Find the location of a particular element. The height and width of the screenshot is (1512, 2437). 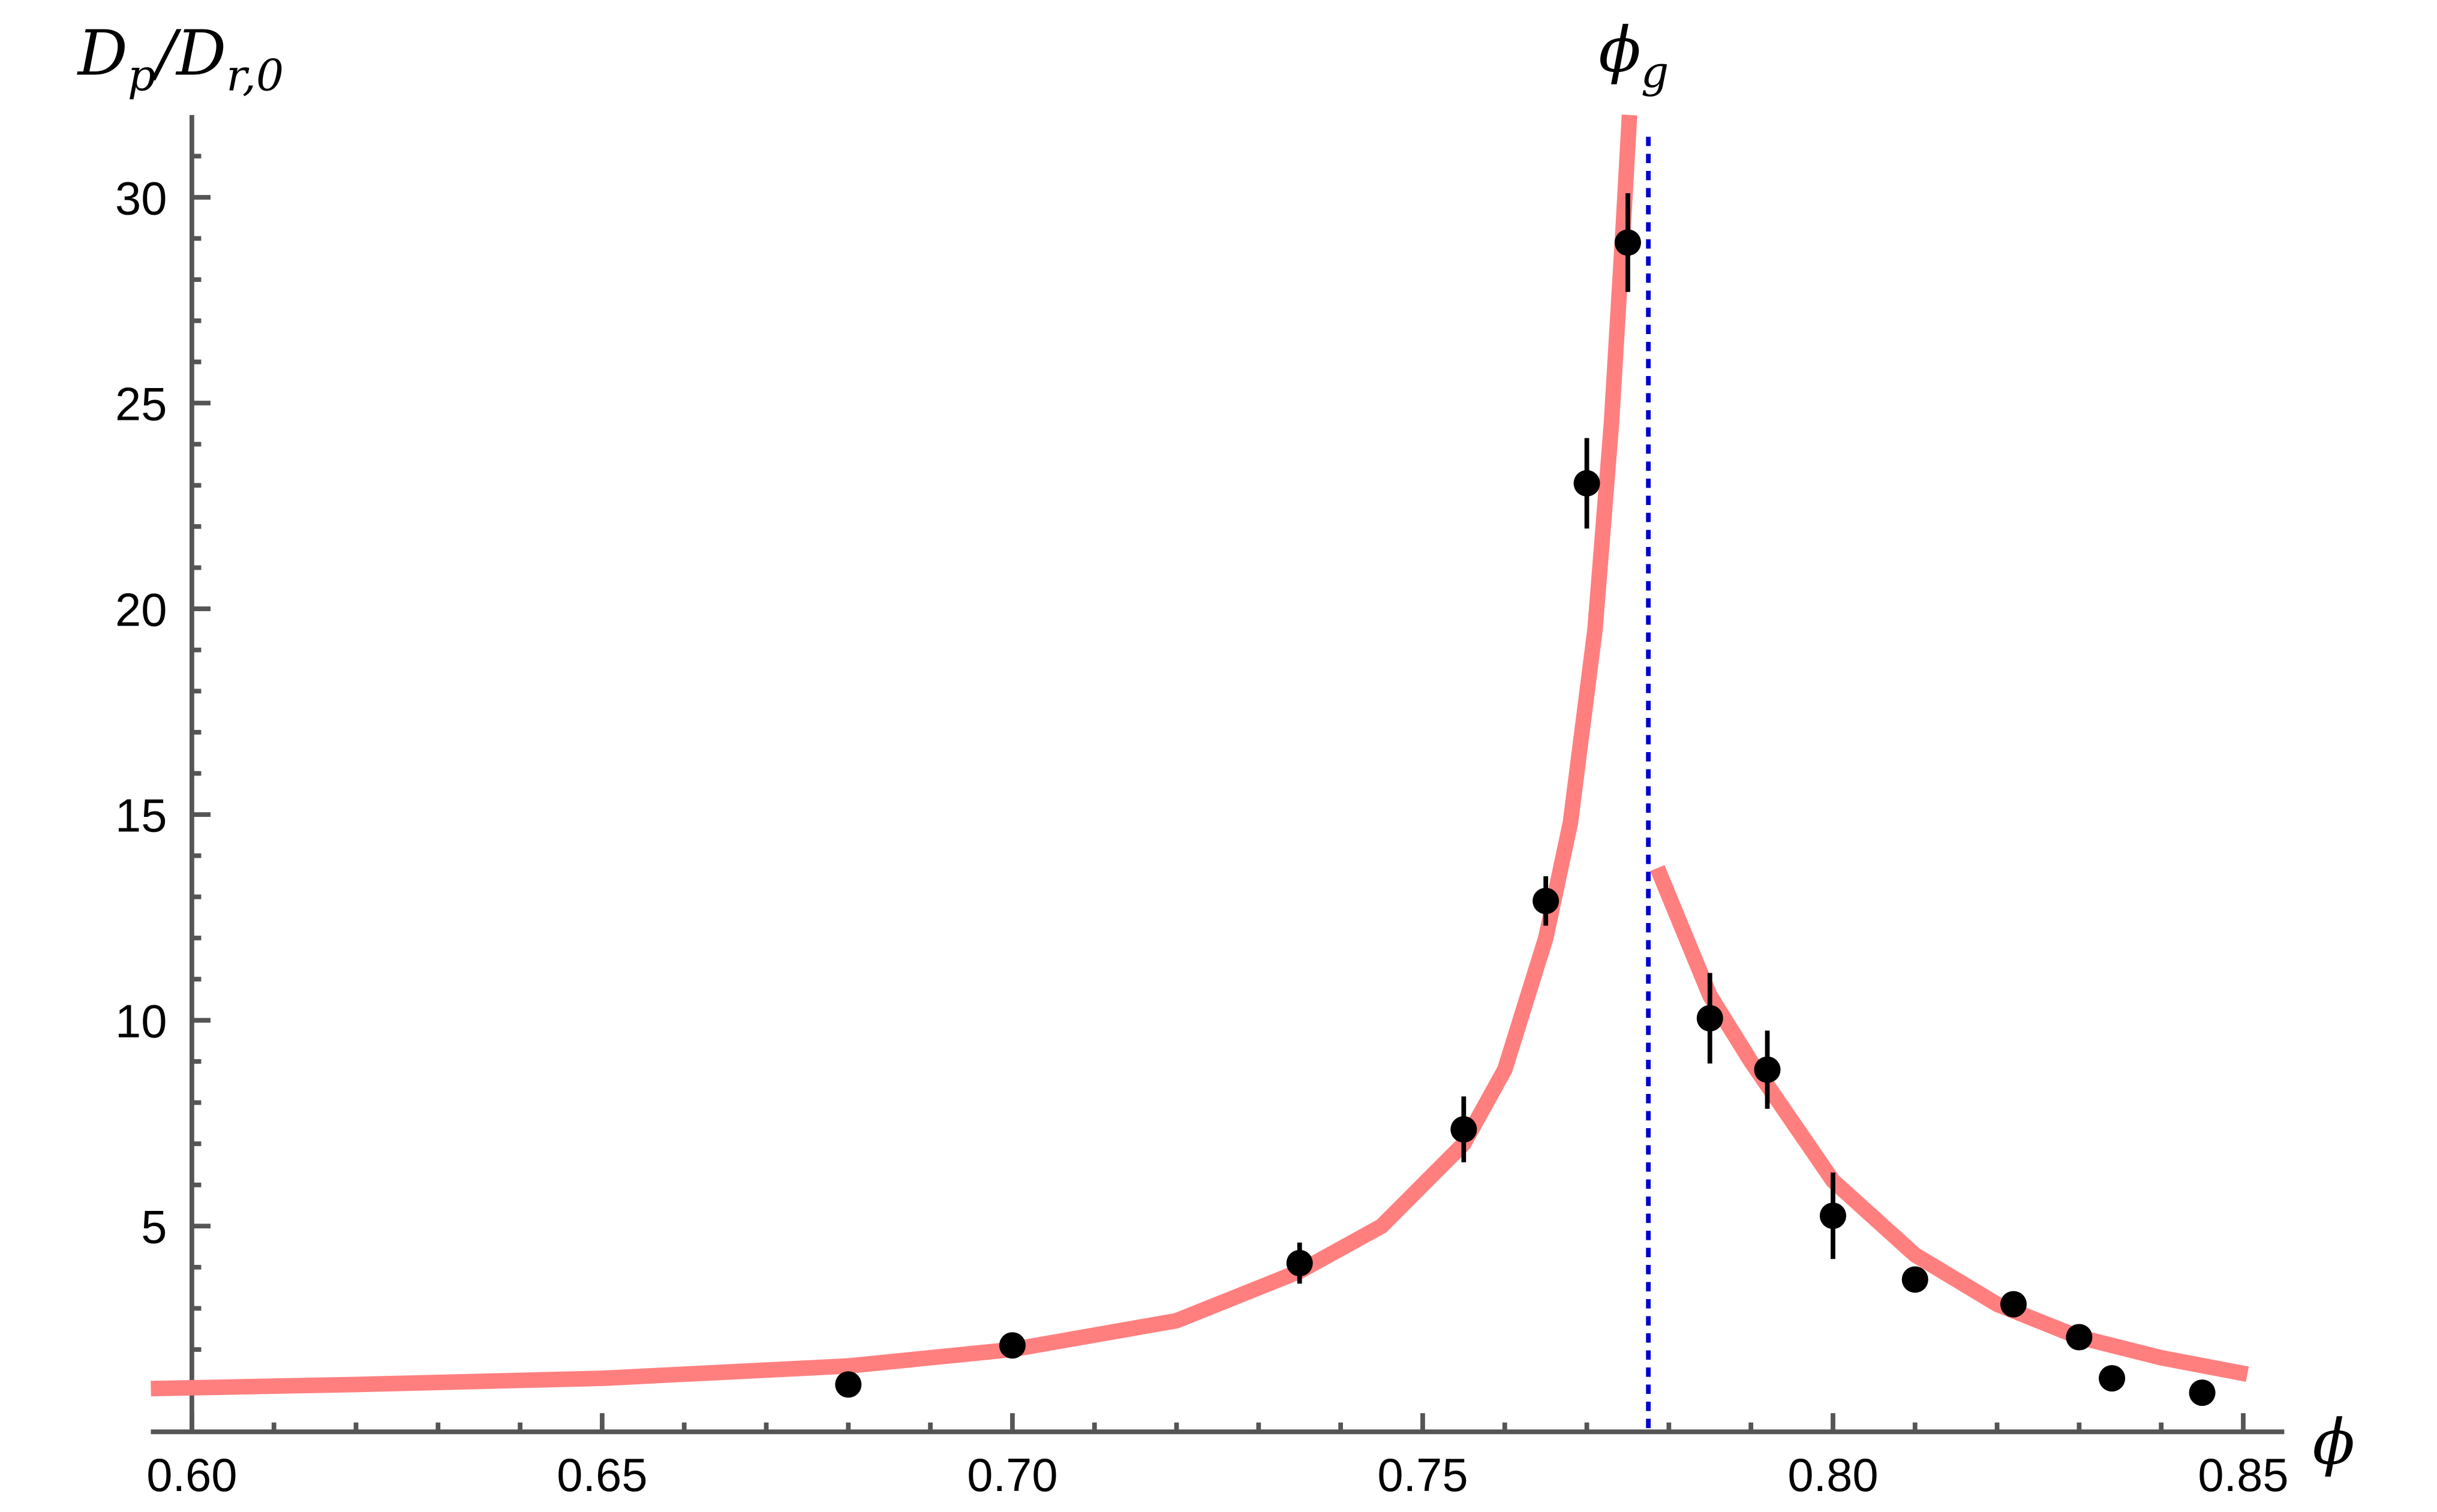

y-tick-label: 10 is located at coordinates (141, 1022).